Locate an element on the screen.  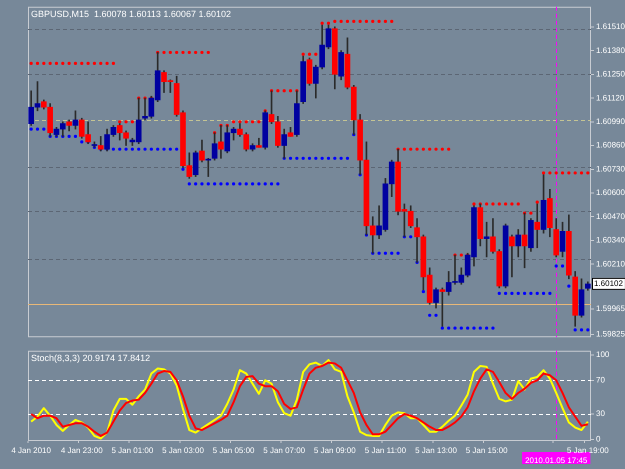
y-tick-label: 30 is located at coordinates (601, 413).